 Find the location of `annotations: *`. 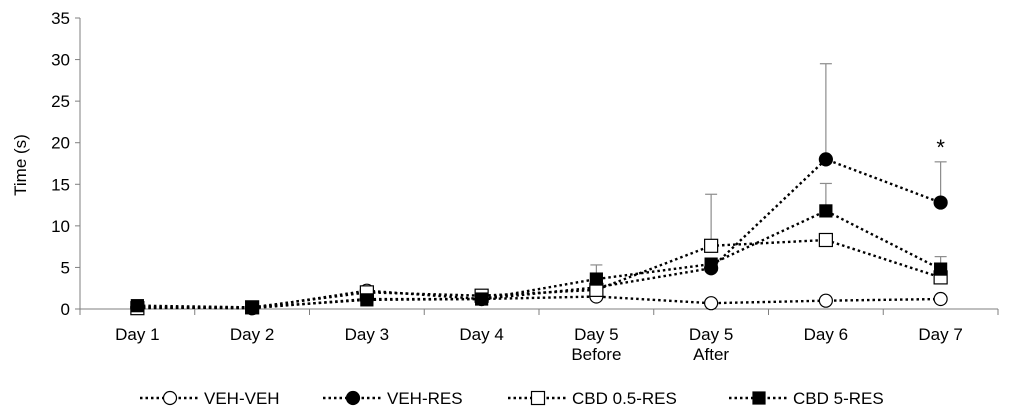

annotations: * is located at coordinates (940, 147).